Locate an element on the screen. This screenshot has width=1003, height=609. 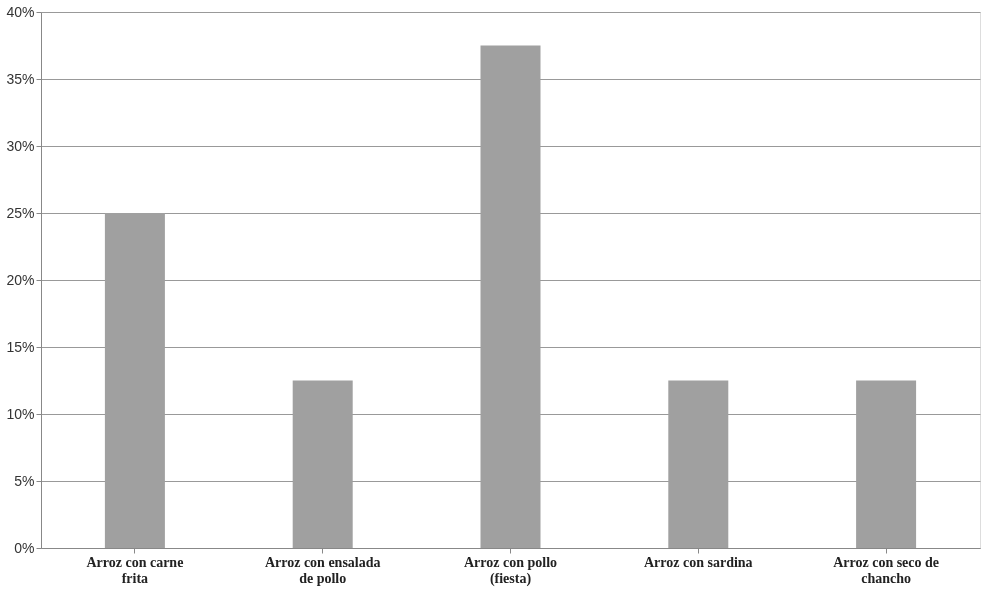
x-tick-label: Arroz con sardina is located at coordinates (698, 562).